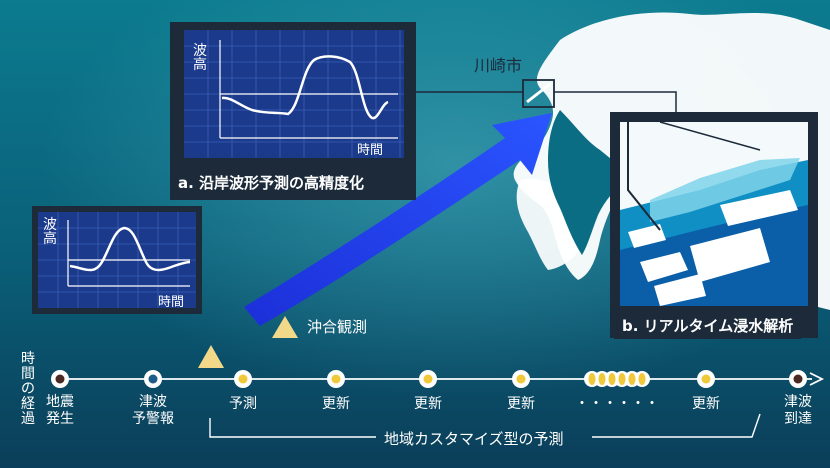 Image resolution: width=830 pixels, height=468 pixels. I want to click on timeline-label-arrival: 津波 到達, so click(798, 410).